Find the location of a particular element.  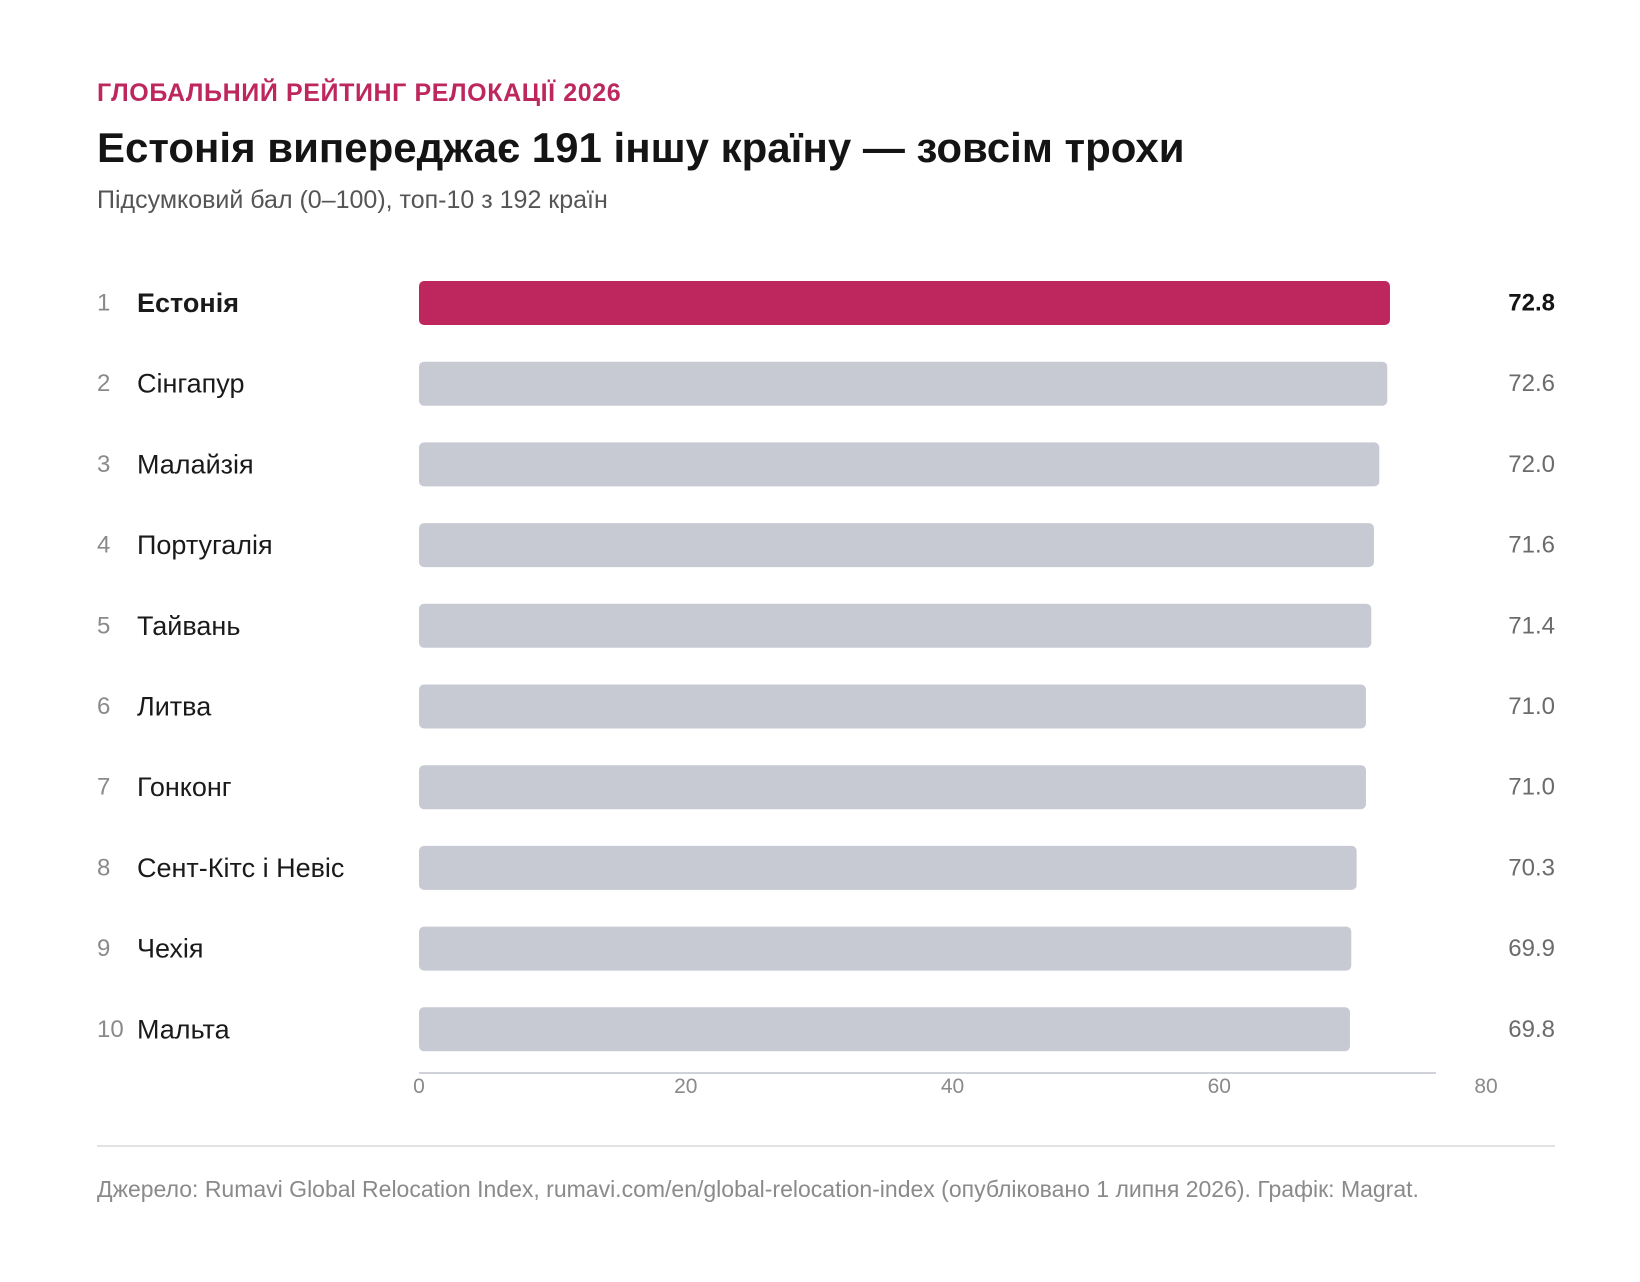

rank-label: 2 is located at coordinates (103, 383).